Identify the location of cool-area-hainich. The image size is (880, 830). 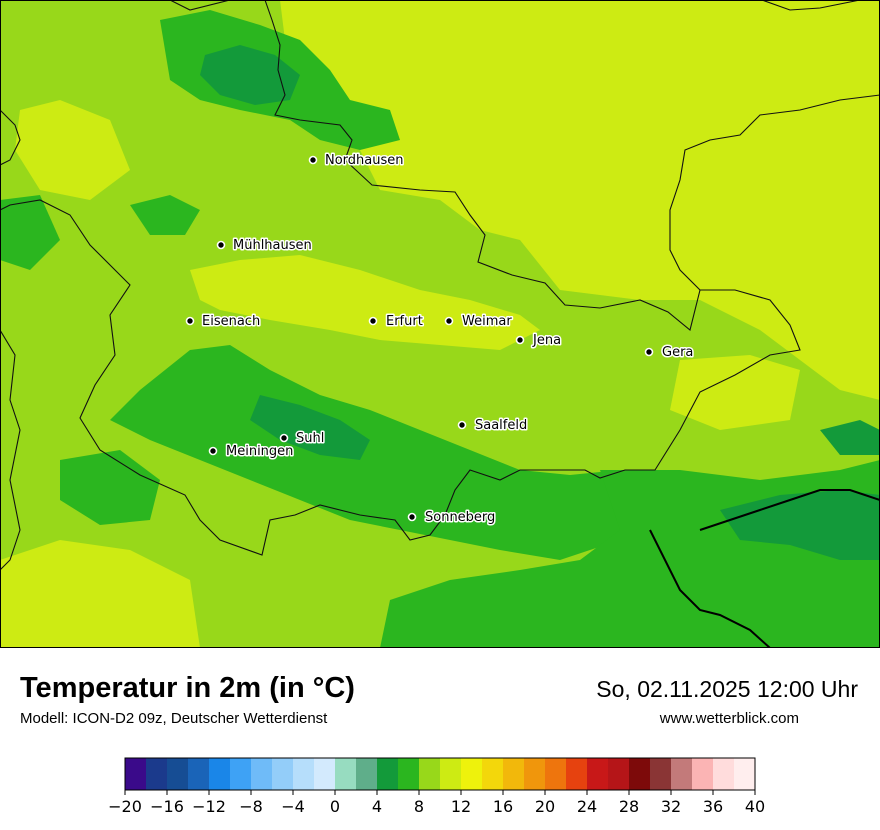
(165, 215).